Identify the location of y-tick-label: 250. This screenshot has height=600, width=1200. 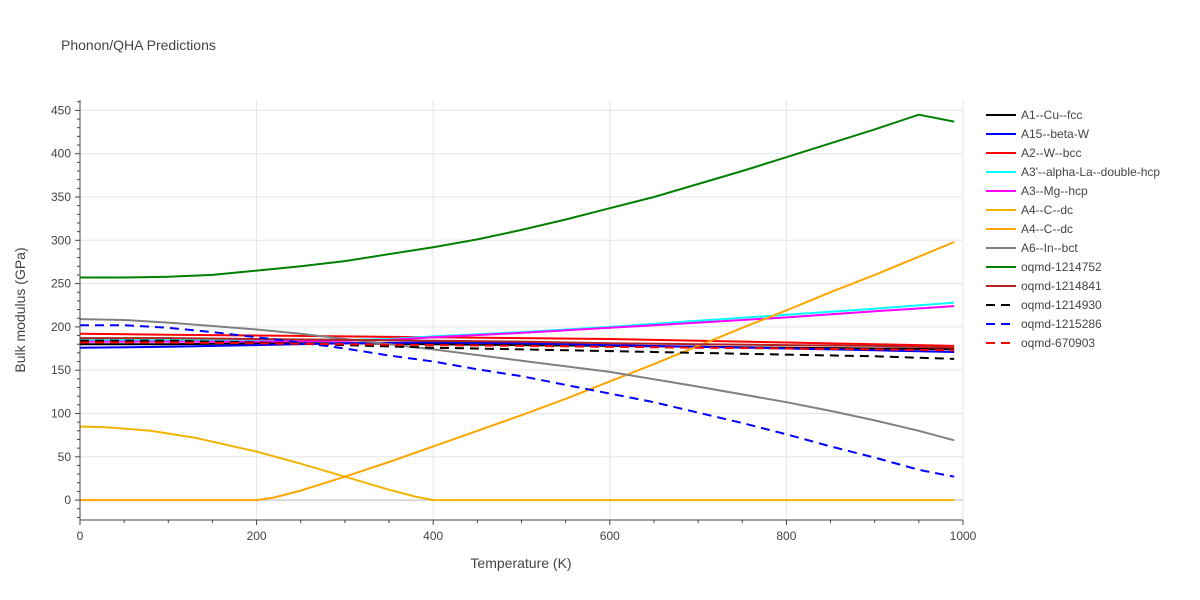
(61, 284).